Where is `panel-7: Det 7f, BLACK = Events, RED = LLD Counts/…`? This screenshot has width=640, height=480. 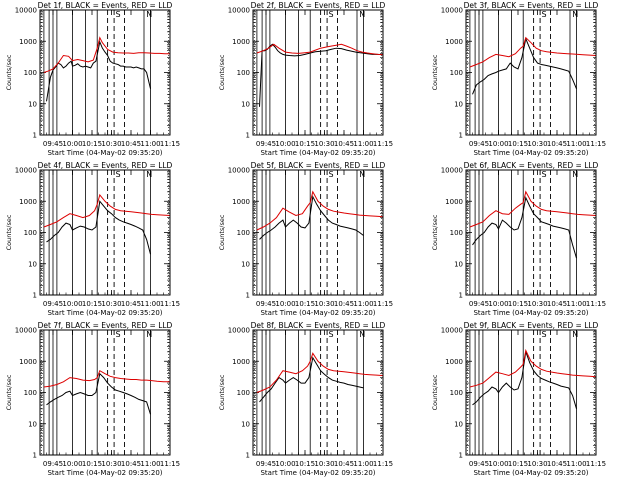 panel-7: Det 7f, BLACK = Events, RED = LLD Counts/… is located at coordinates (92, 399).